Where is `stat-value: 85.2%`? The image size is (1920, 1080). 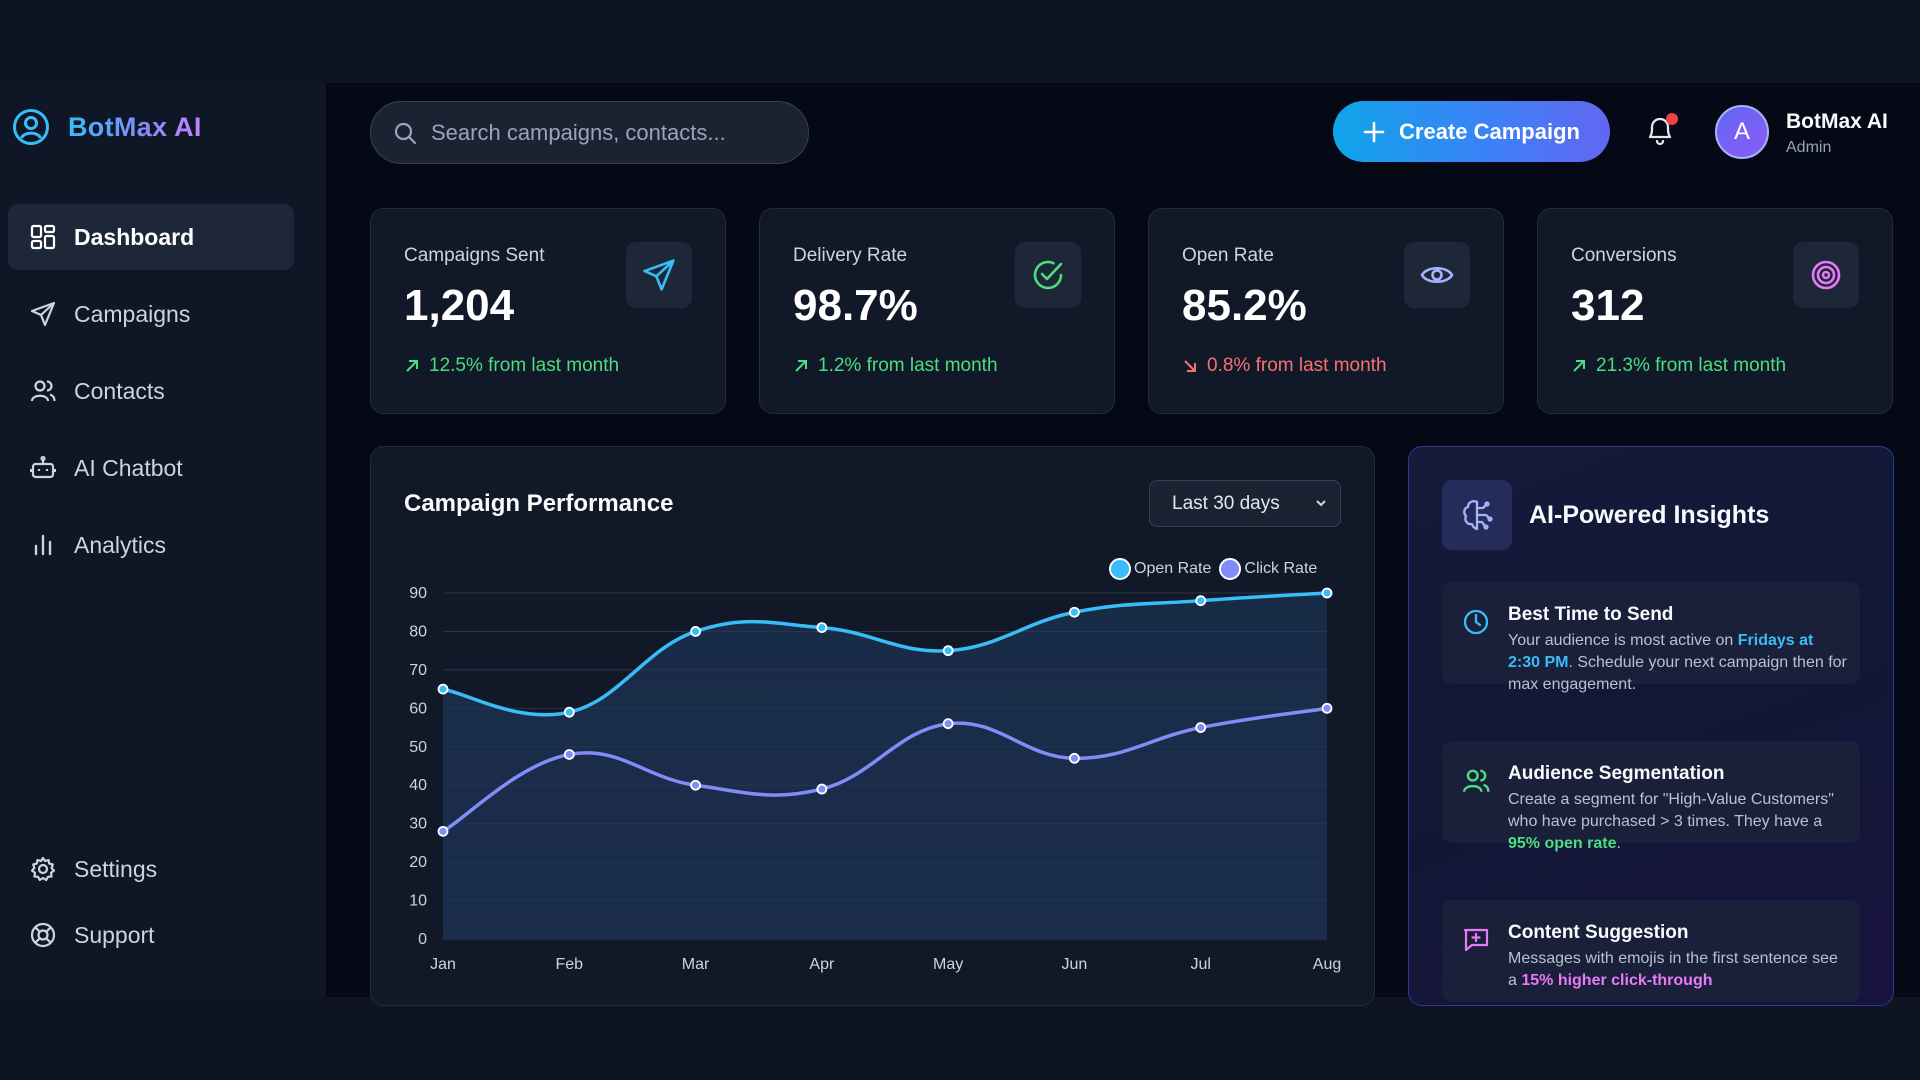 stat-value: 85.2% is located at coordinates (1244, 305).